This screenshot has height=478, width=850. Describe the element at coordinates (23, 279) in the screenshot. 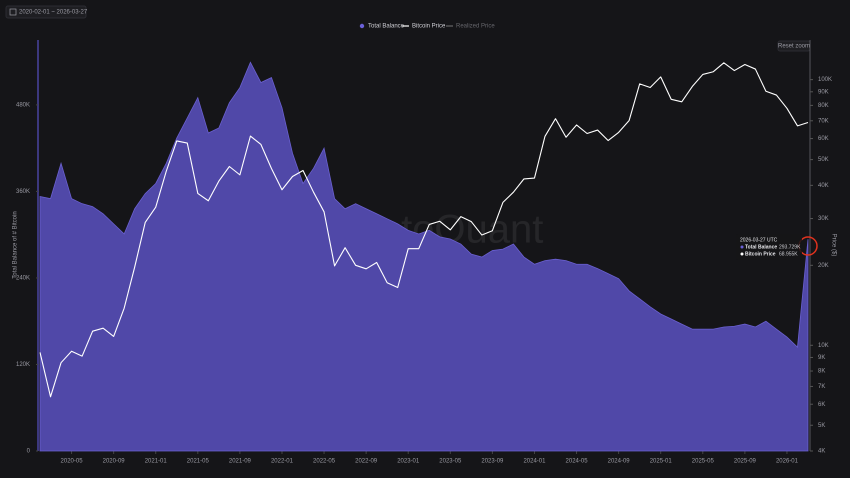

I see `y-tick-label: 240K` at that location.